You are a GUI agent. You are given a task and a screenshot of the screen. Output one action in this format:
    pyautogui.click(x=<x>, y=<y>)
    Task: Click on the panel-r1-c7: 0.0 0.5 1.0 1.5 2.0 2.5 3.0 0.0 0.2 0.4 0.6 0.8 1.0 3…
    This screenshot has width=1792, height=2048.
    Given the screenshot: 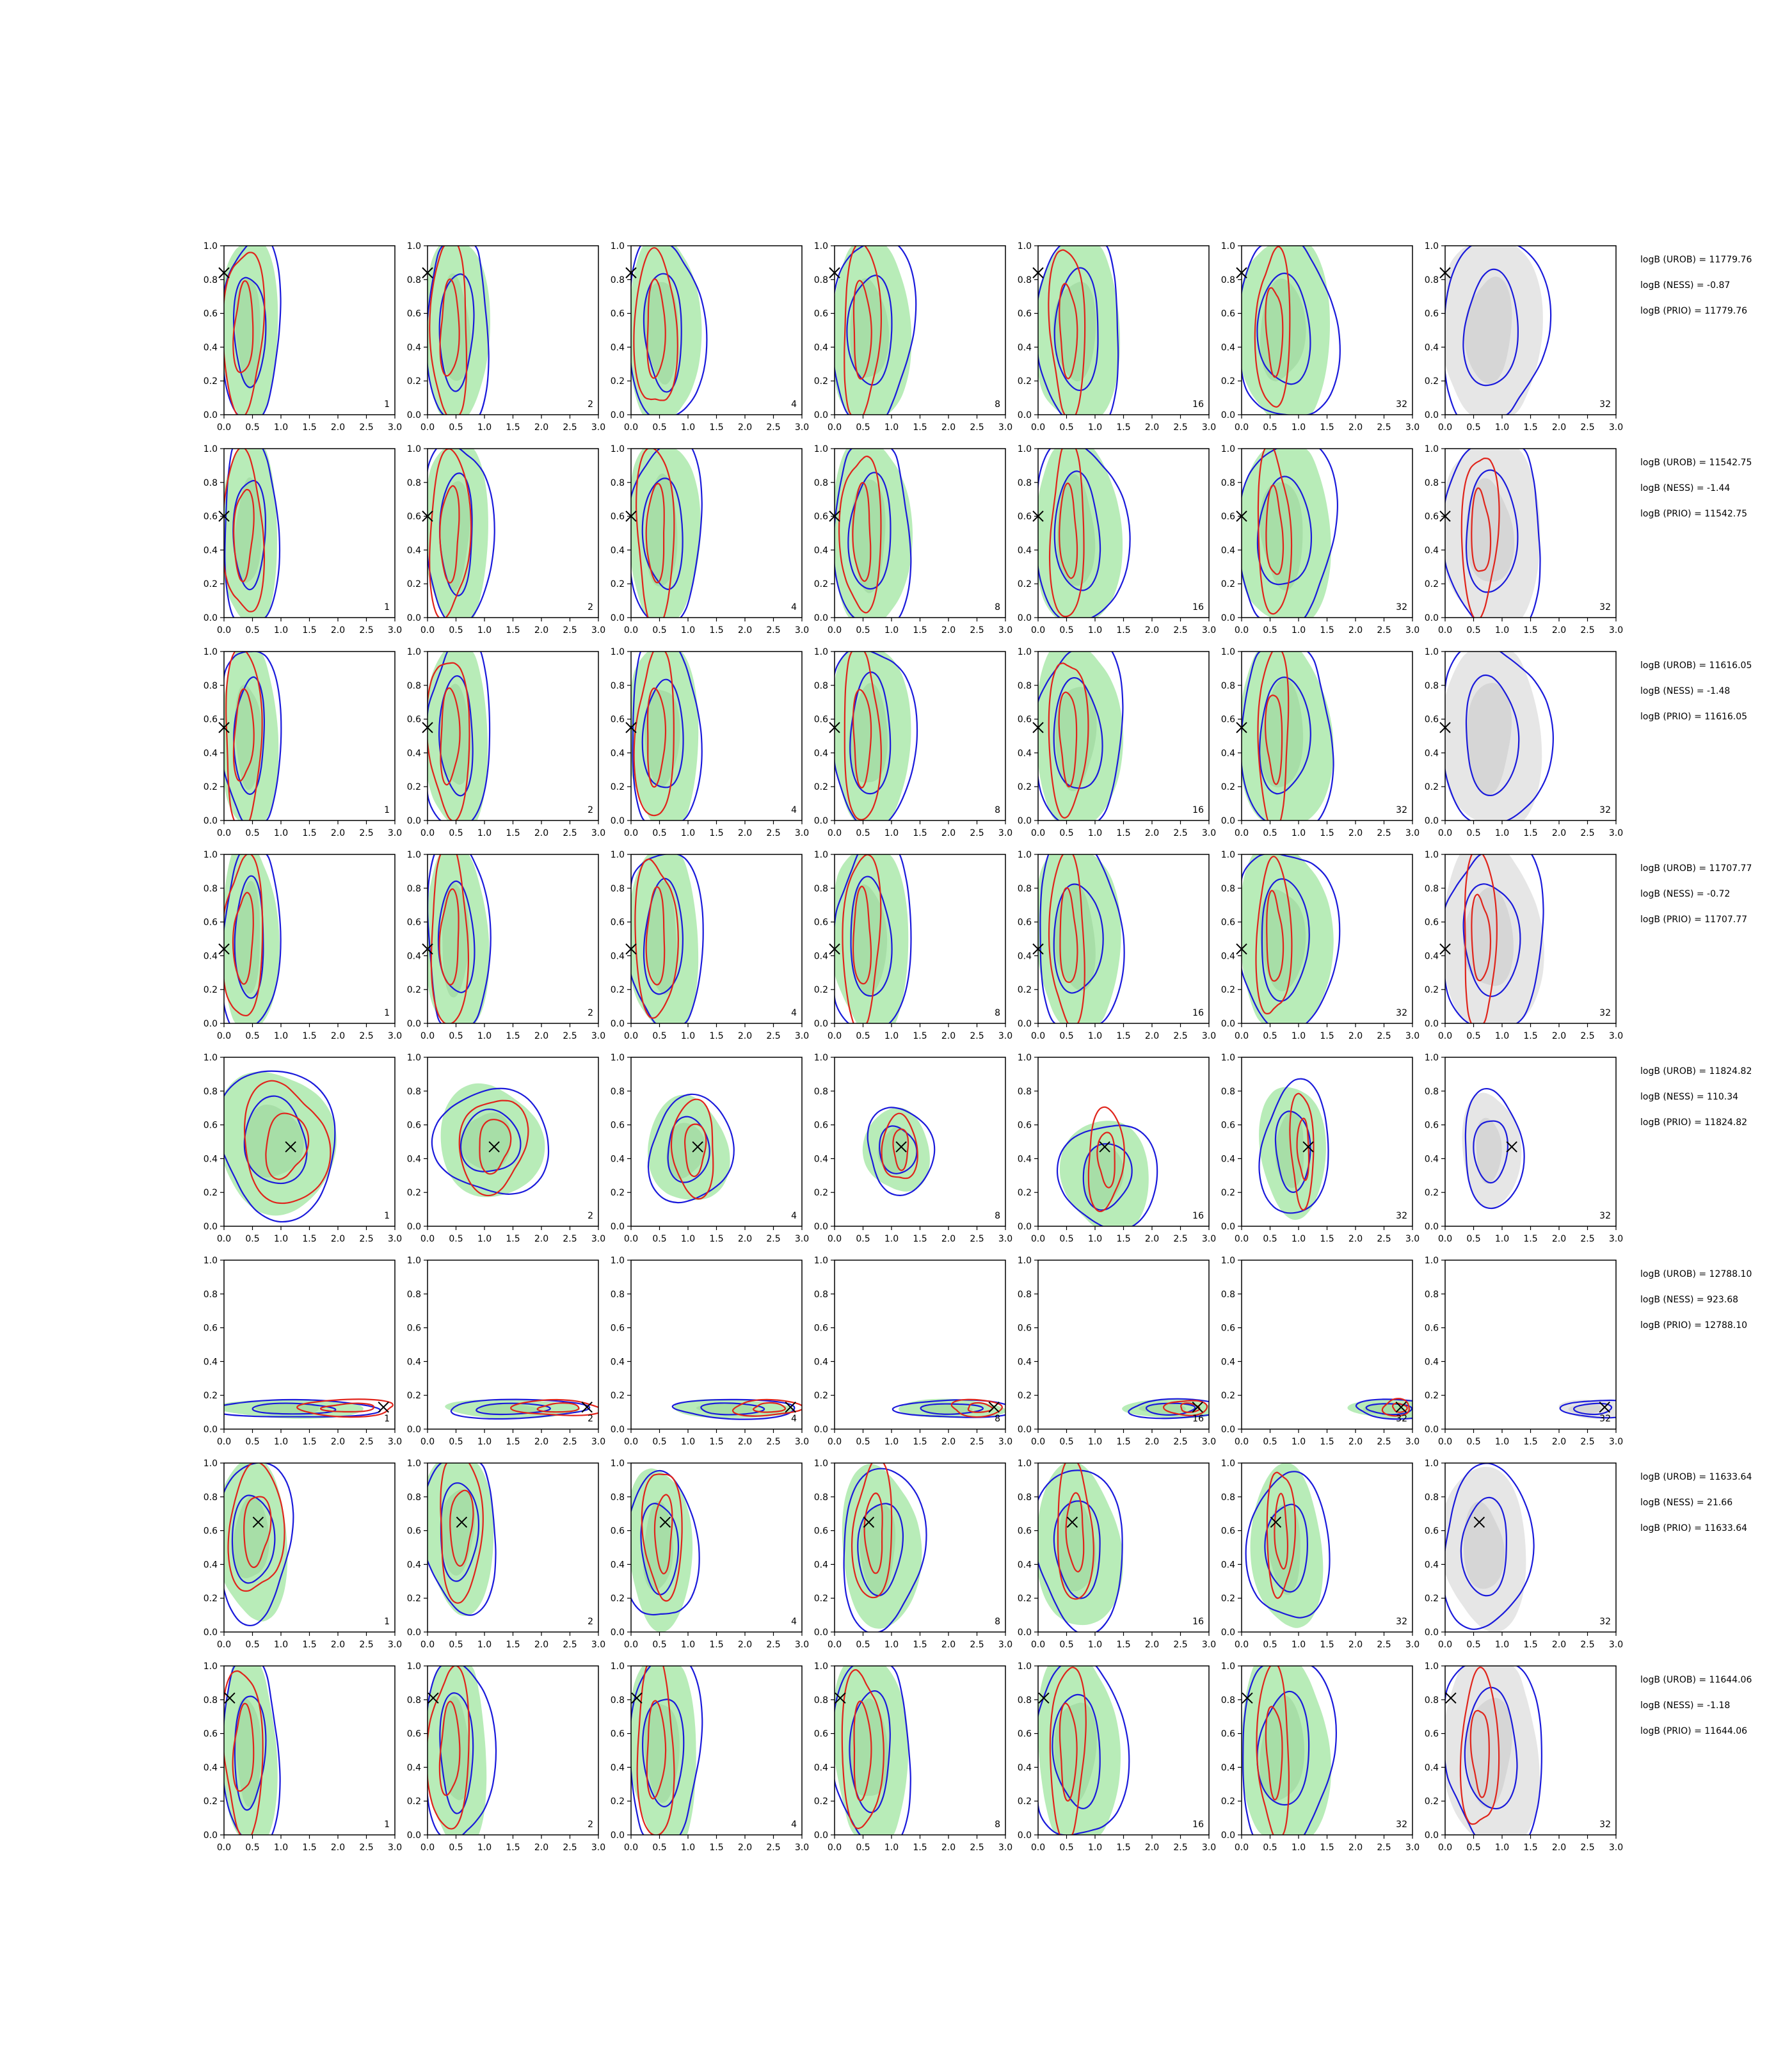 What is the action you would take?
    pyautogui.click(x=1524, y=337)
    